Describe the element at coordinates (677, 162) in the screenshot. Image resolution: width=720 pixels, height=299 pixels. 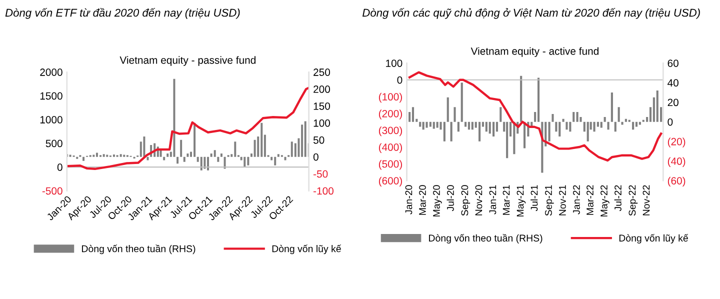
I see `y2-tick-label: (40)` at that location.